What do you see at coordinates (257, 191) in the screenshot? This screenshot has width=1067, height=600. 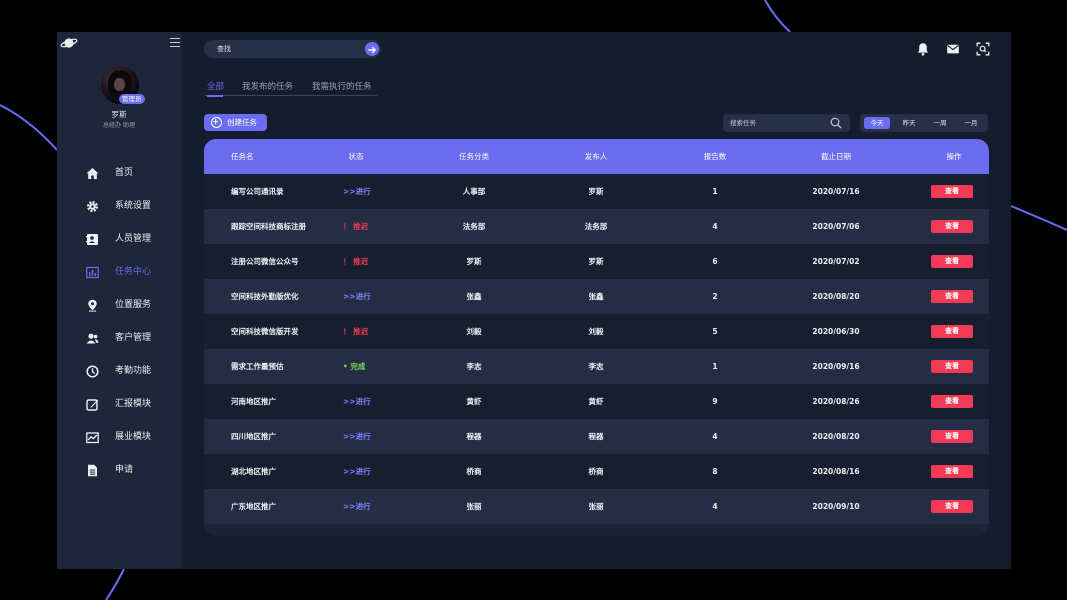 I see `task-name-cell: 编写公司通讯录` at bounding box center [257, 191].